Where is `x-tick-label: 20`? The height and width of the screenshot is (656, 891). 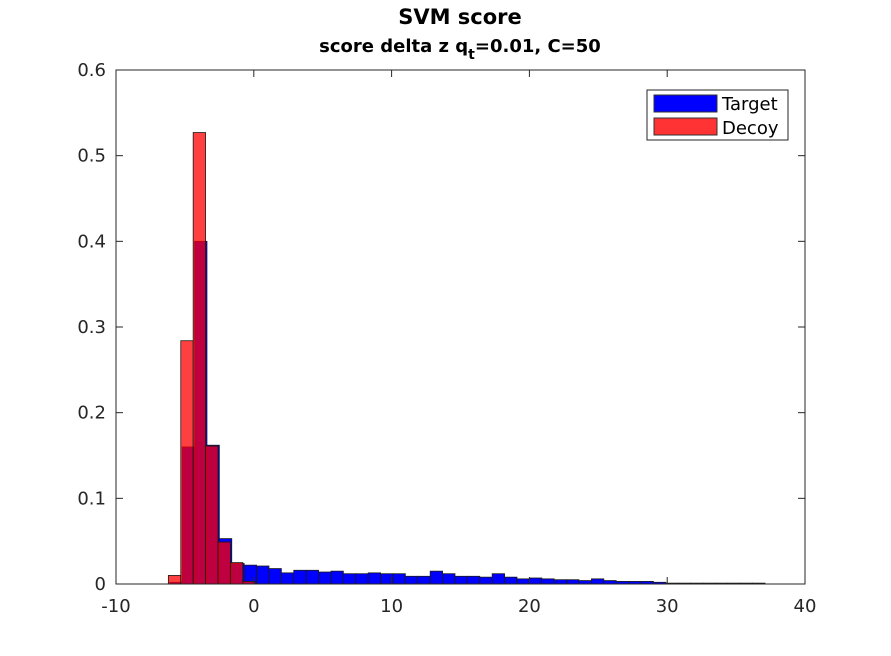 x-tick-label: 20 is located at coordinates (529, 606).